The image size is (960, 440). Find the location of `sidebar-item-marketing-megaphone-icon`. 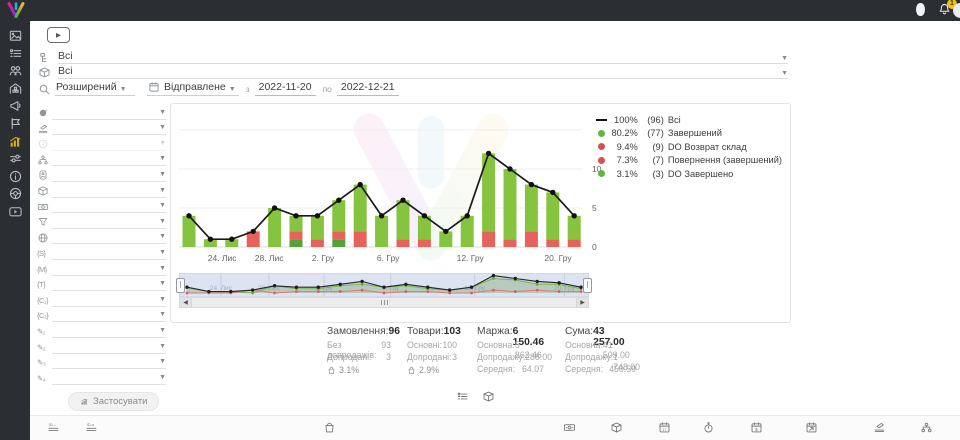

sidebar-item-marketing-megaphone-icon is located at coordinates (15, 105).